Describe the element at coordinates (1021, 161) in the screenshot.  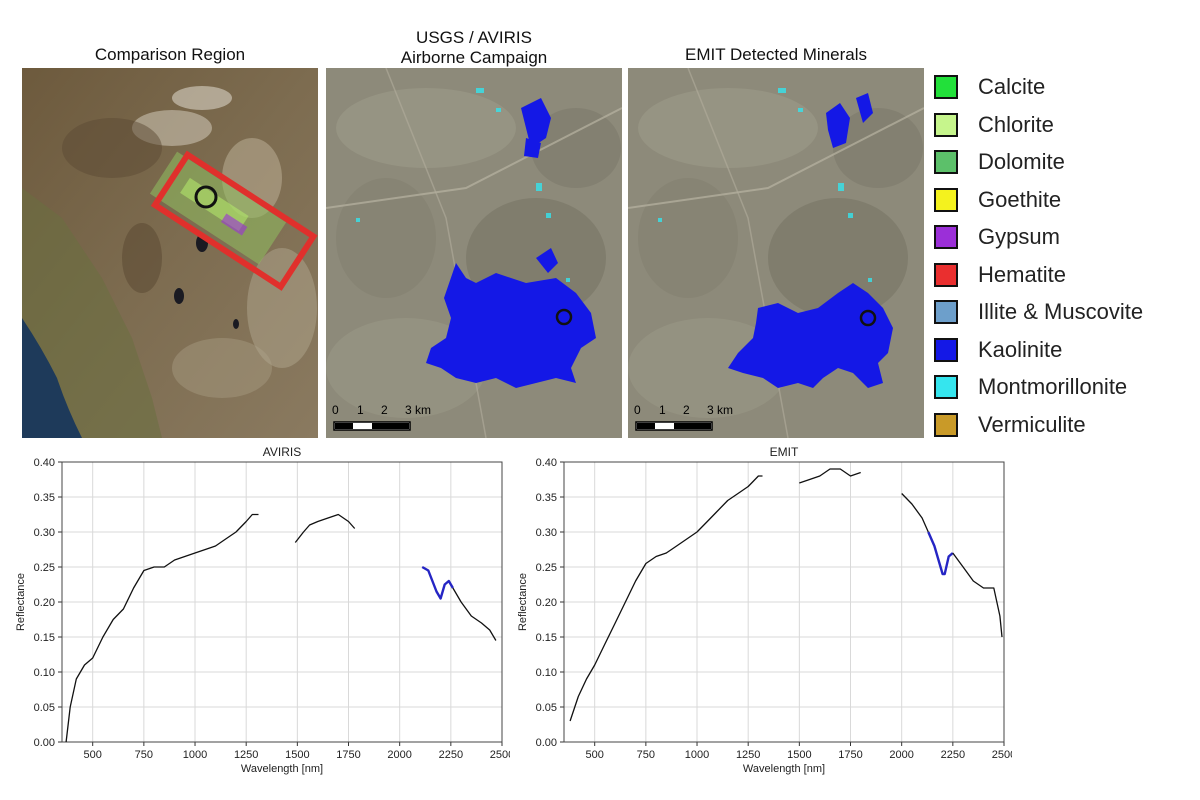
I see `legend-label: Dolomite` at that location.